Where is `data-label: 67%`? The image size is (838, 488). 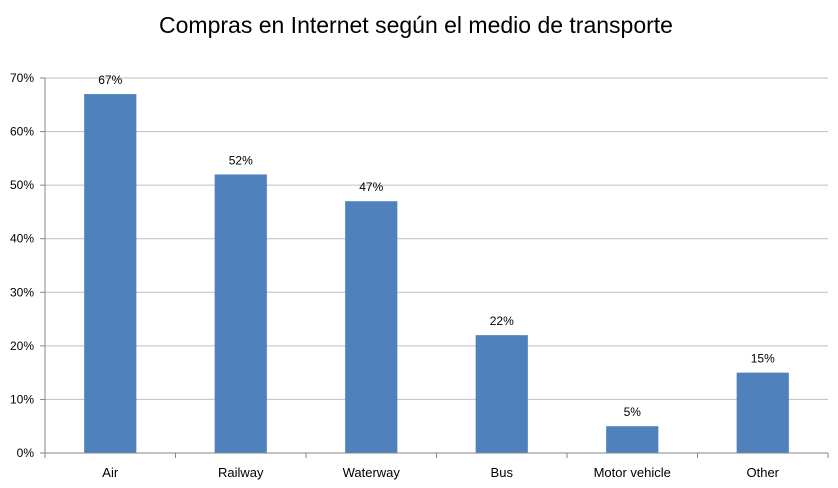
data-label: 67% is located at coordinates (110, 80).